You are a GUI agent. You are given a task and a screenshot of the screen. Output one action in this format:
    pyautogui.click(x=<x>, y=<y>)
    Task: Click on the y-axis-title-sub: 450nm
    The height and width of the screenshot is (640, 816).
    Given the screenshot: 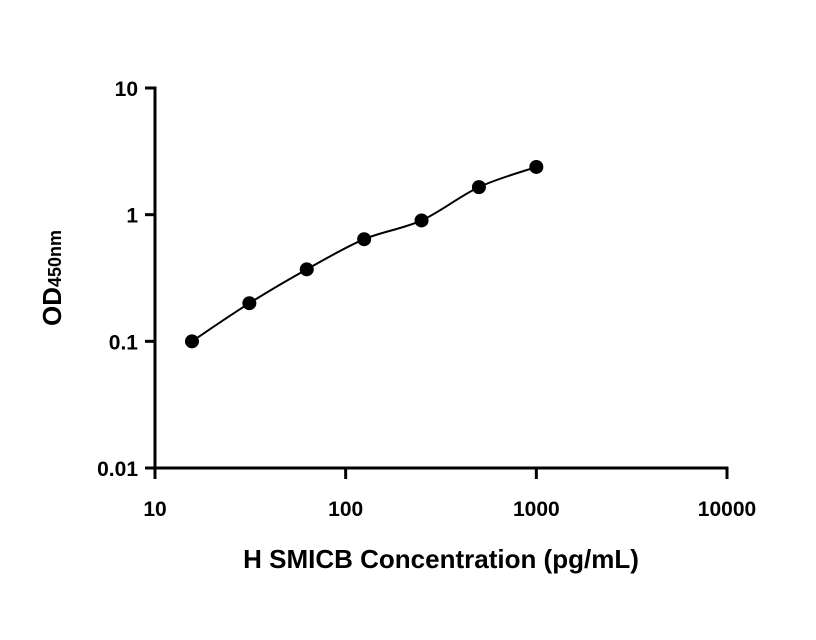 What is the action you would take?
    pyautogui.click(x=55, y=258)
    